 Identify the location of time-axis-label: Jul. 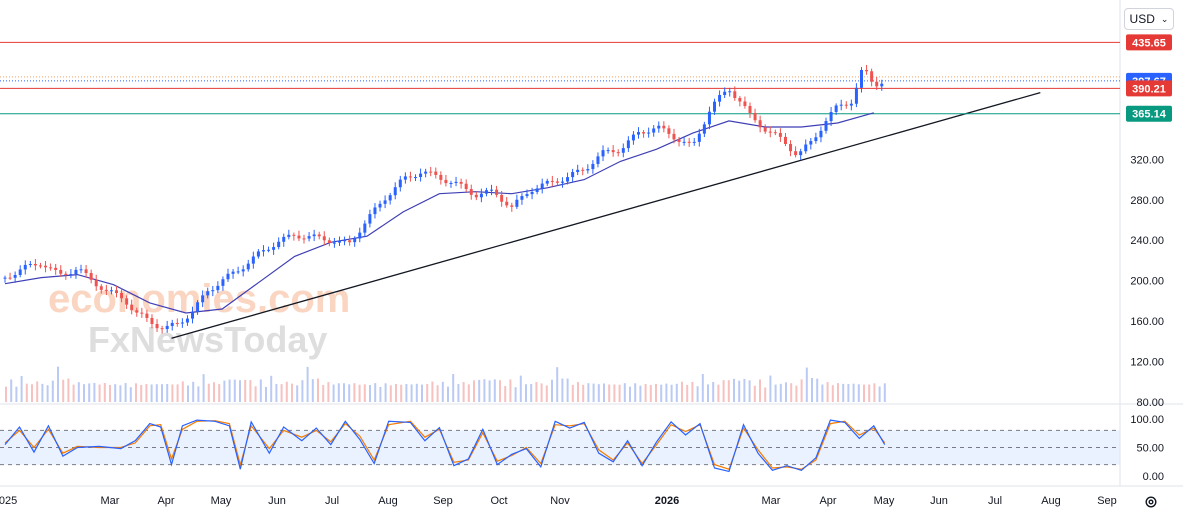
(995, 501).